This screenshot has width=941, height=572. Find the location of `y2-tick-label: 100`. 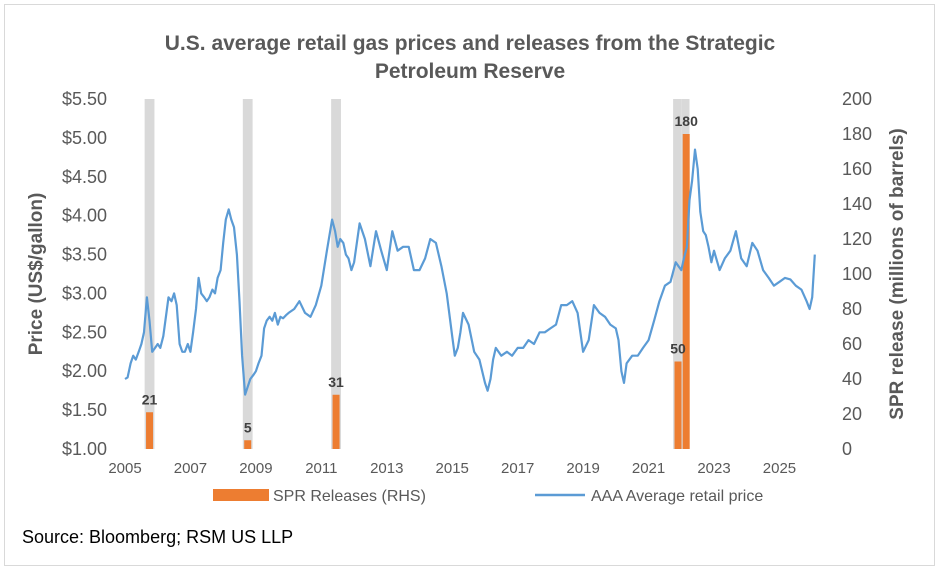

y2-tick-label: 100 is located at coordinates (857, 274).